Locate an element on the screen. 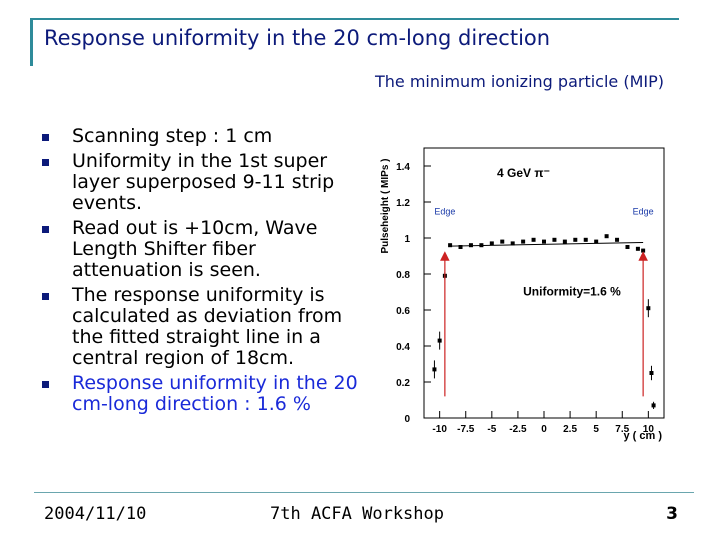 The image size is (720, 540). y-tick-label: 0.6 is located at coordinates (403, 311).